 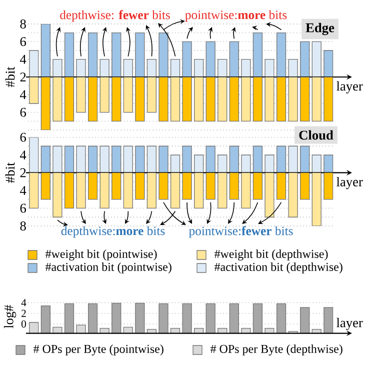 I want to click on text: pointwise:more bits, so click(x=236, y=16).